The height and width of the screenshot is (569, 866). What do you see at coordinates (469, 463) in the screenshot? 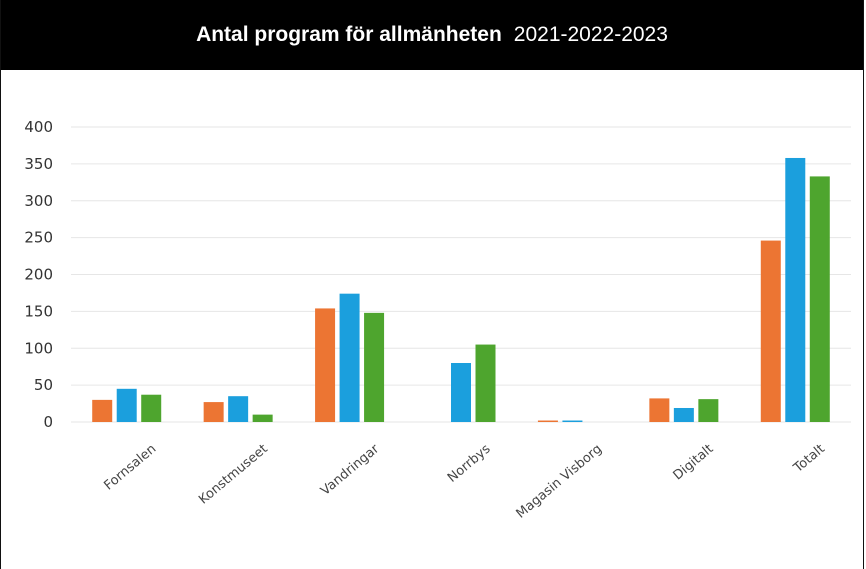
I see `x-tick-label: Norrbys` at bounding box center [469, 463].